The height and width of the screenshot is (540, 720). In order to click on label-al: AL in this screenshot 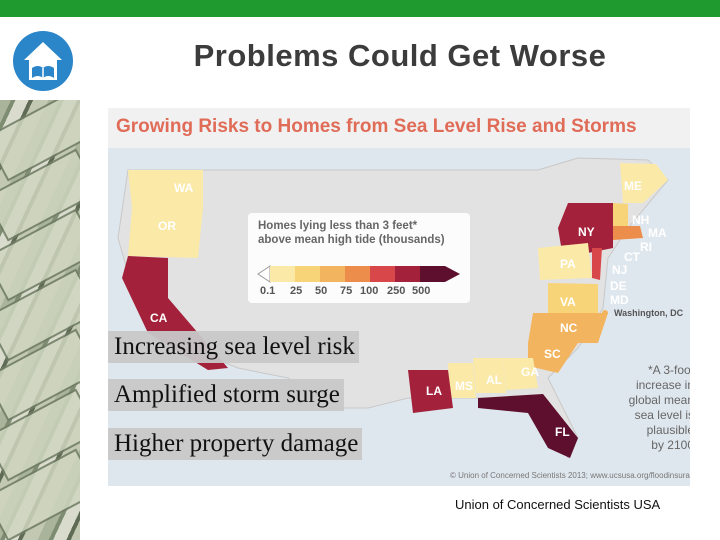, I will do `click(494, 380)`.